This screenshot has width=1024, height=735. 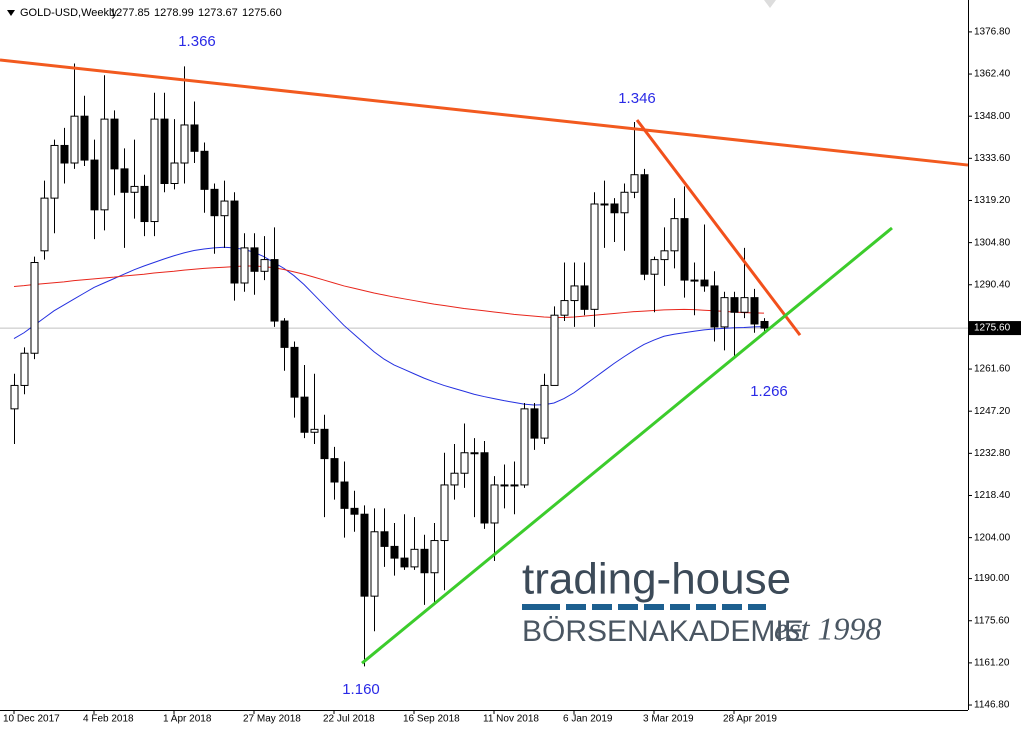 I want to click on x-tick-label: 28 Apr 2019, so click(x=750, y=719).